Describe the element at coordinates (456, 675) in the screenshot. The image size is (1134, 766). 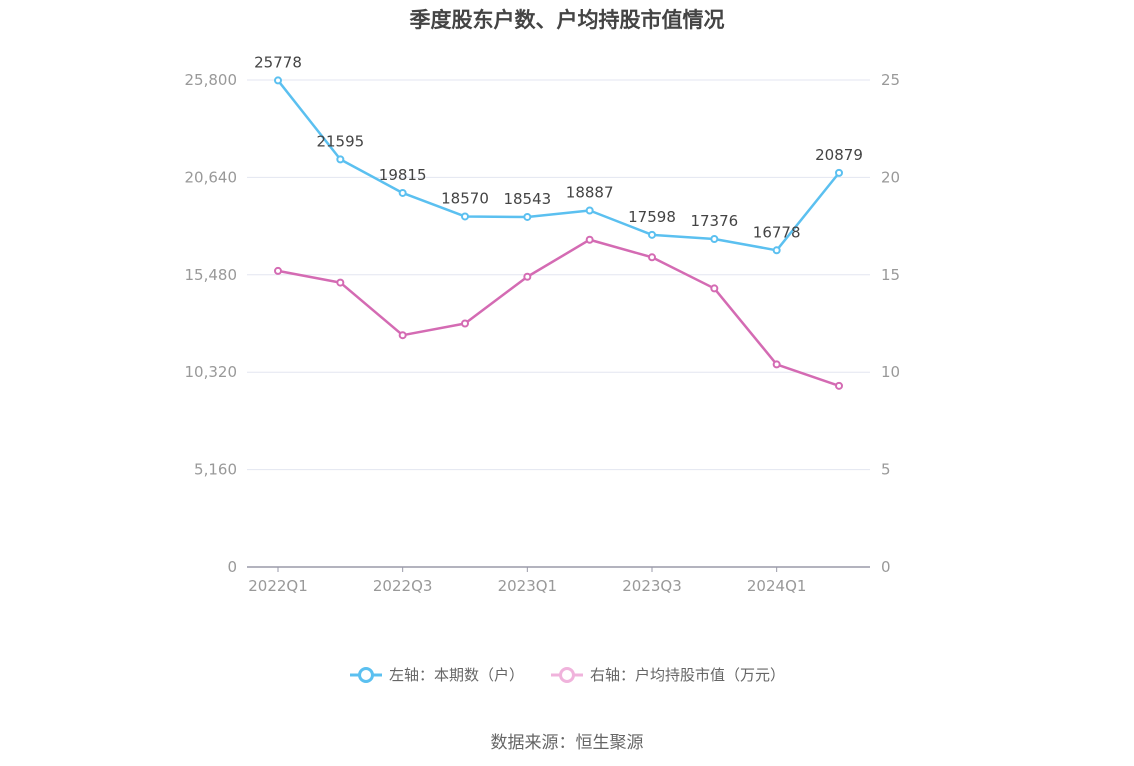
I see `legend-label-left: 左轴：本期数（户）` at that location.